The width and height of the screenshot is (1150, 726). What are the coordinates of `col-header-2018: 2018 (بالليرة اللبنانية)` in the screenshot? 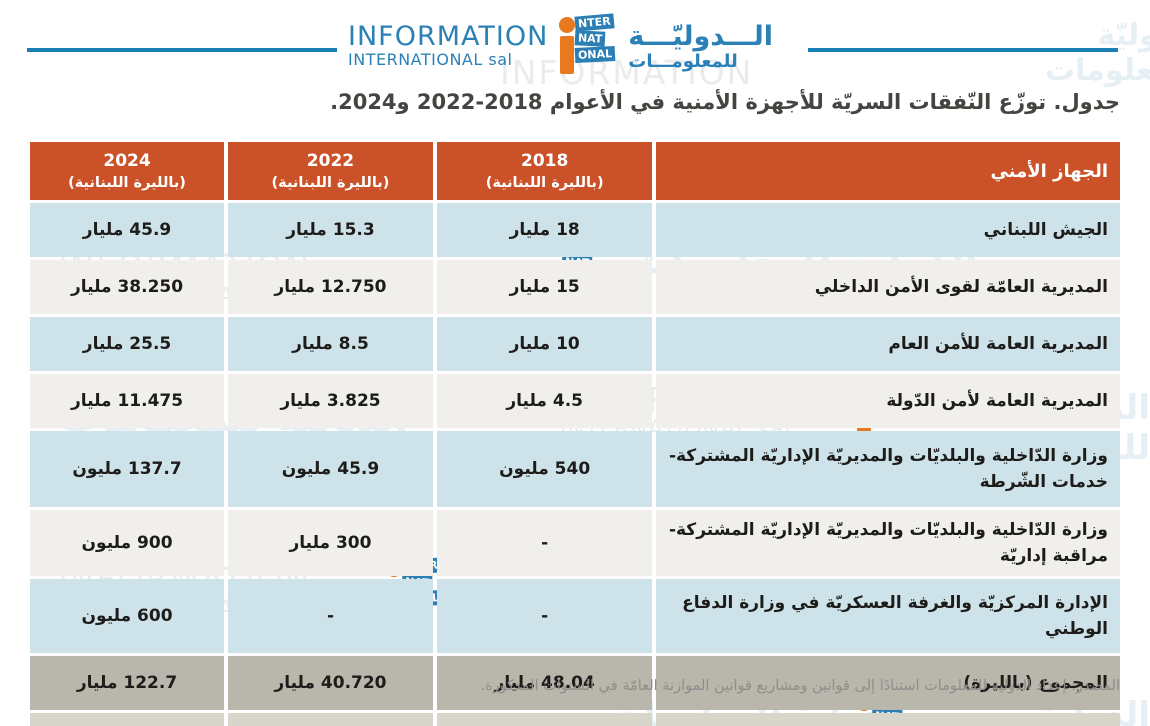 It's located at (544, 171).